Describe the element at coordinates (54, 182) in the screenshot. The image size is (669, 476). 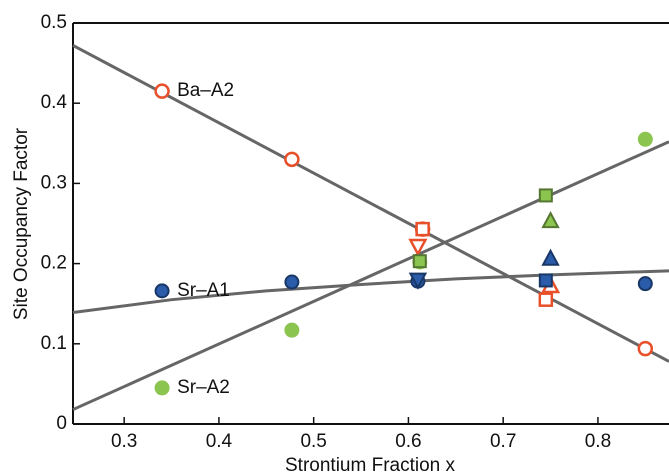
I see `y-tick-label: 0.3` at that location.